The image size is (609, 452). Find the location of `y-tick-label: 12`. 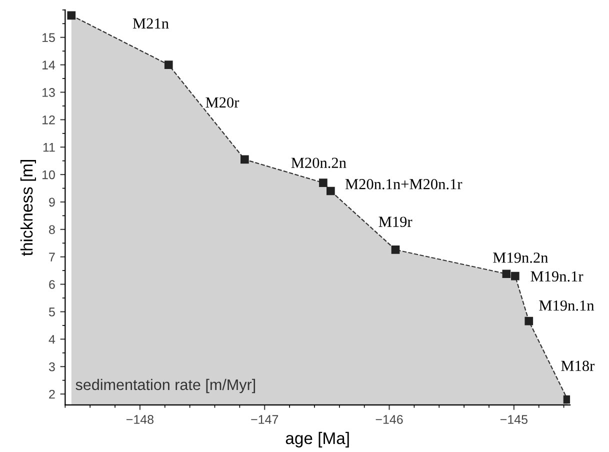

y-tick-label: 12 is located at coordinates (48, 119).